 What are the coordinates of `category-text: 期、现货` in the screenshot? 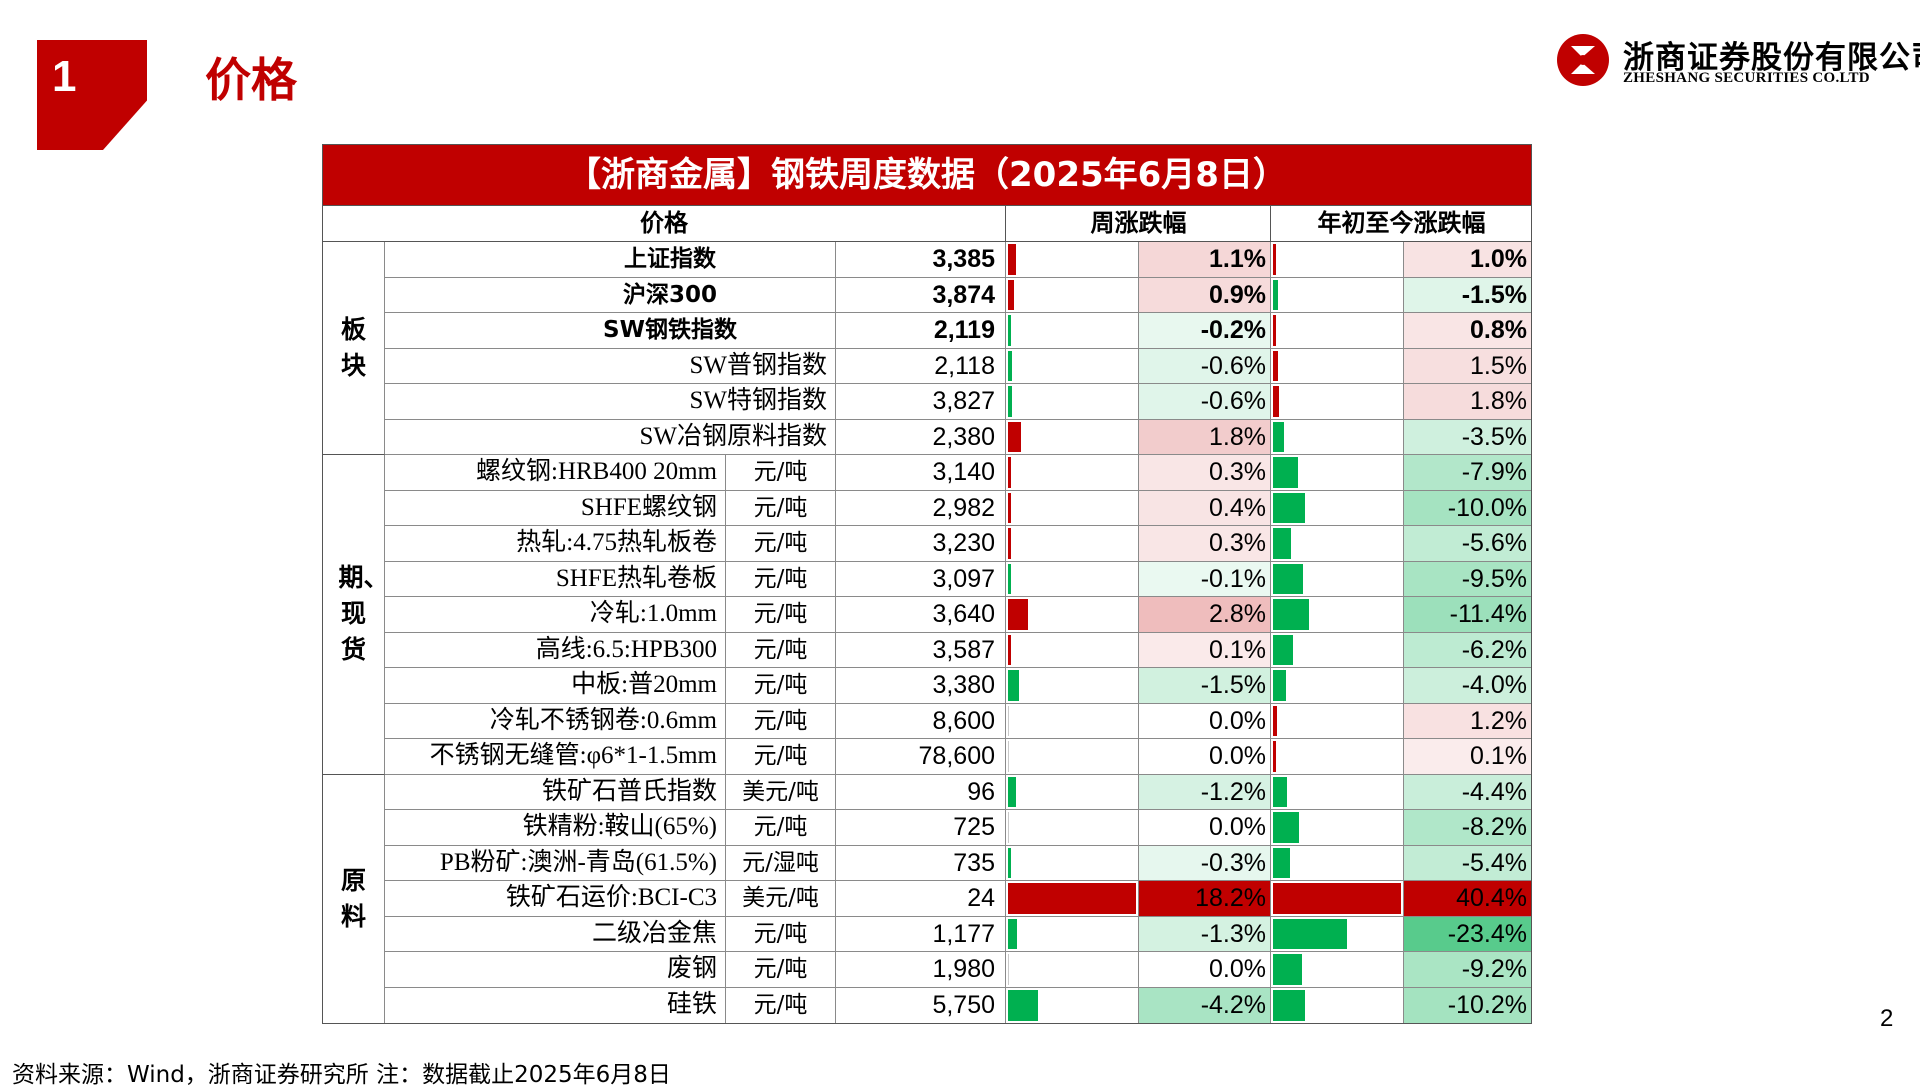 It's located at (363, 614).